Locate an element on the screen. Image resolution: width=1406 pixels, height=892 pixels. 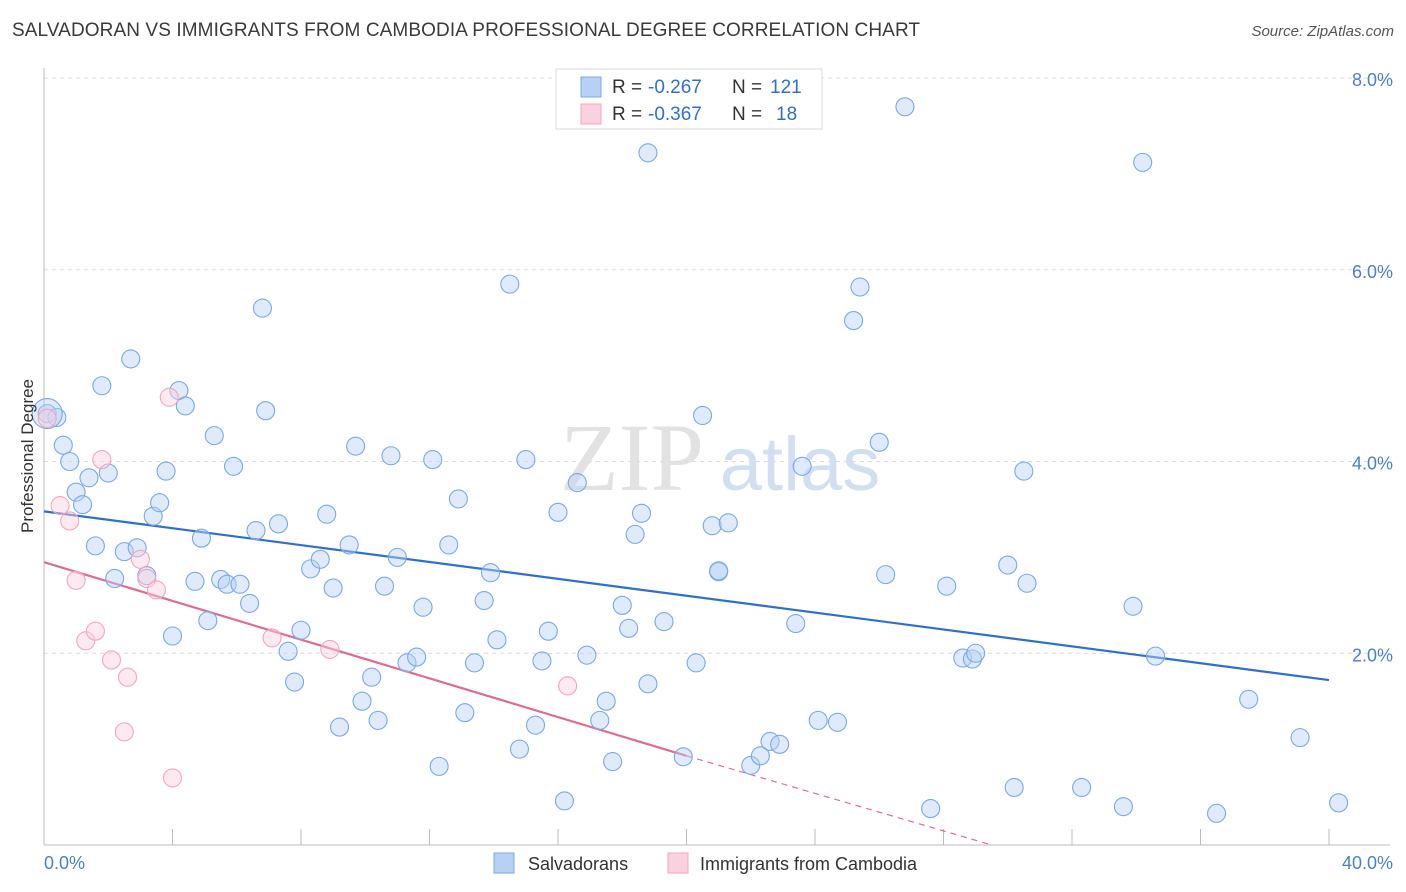
salvadorans-point-large is located at coordinates (47, 414).